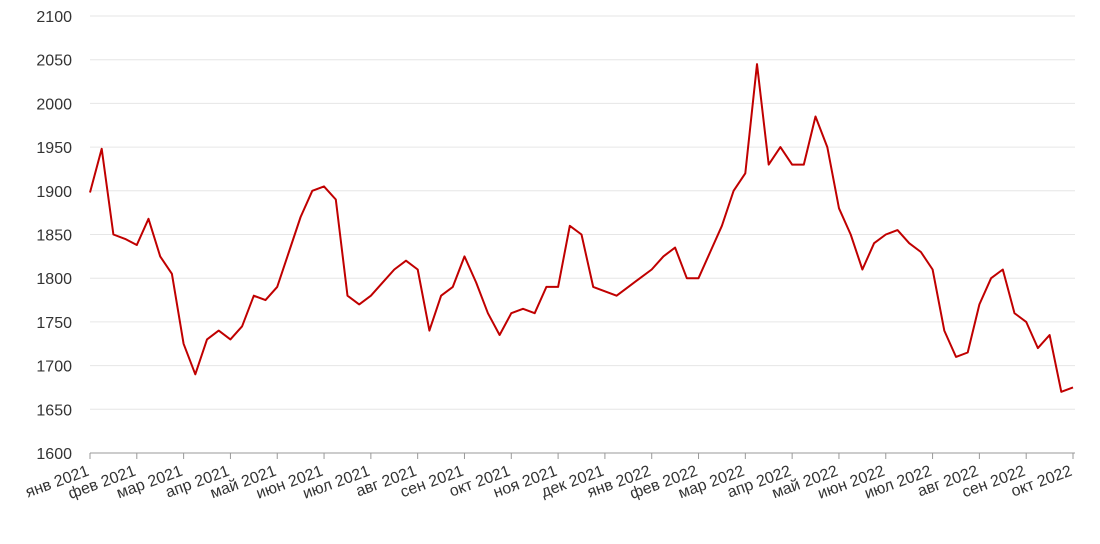  Describe the element at coordinates (54, 104) in the screenshot. I see `y-tick-label: 2000` at that location.